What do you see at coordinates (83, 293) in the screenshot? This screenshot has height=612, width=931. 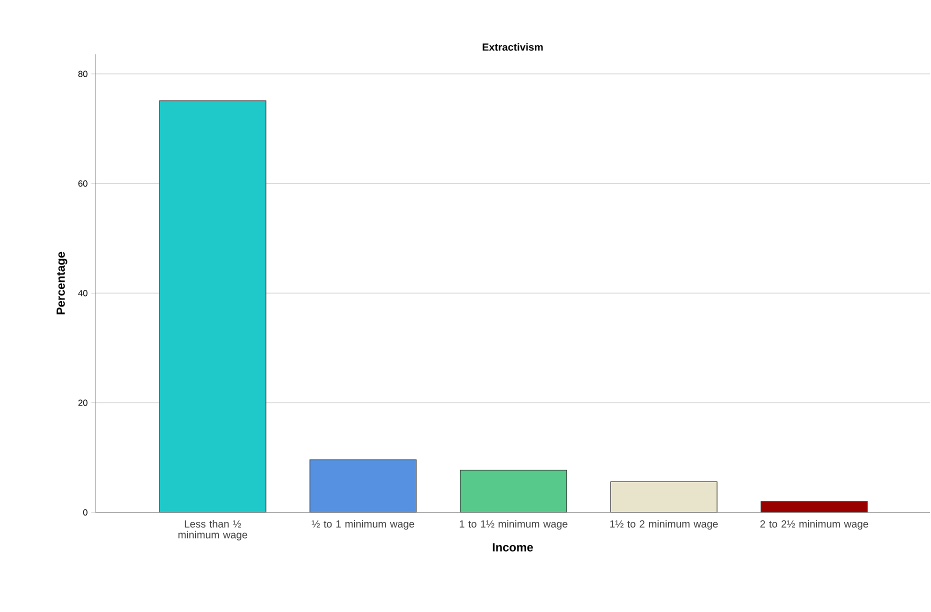 I see `y-tick-label: 40` at bounding box center [83, 293].